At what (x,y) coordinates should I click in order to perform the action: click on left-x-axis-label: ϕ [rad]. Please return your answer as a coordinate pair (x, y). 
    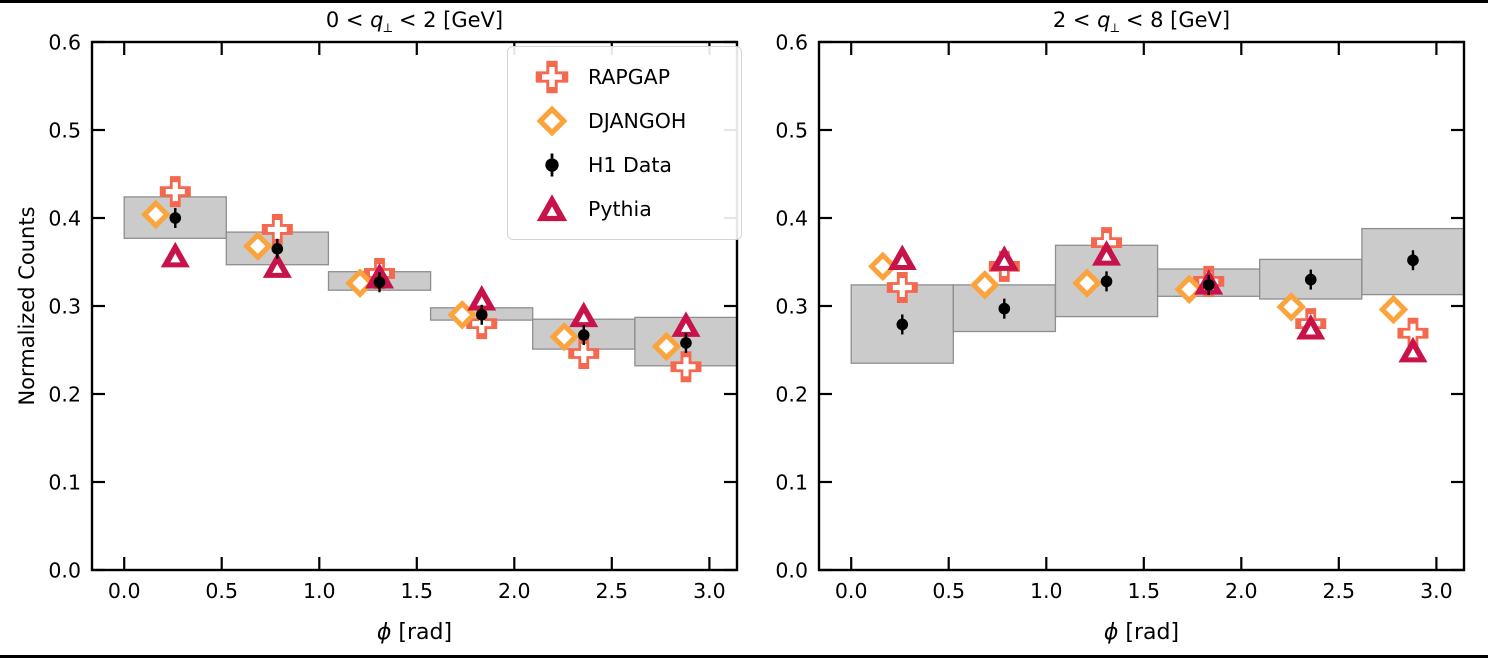
    Looking at the image, I should click on (414, 632).